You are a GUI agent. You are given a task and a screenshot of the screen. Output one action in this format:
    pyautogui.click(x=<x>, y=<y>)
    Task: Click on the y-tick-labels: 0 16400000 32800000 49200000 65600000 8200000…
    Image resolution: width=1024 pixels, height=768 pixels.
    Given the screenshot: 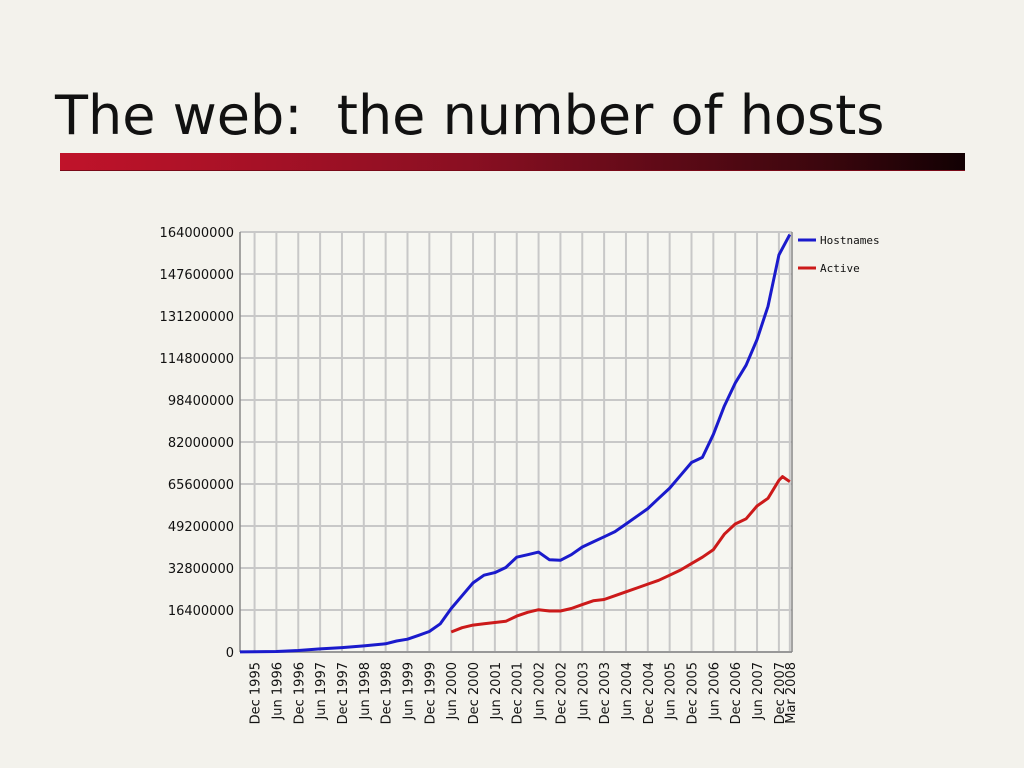 What is the action you would take?
    pyautogui.click(x=197, y=443)
    